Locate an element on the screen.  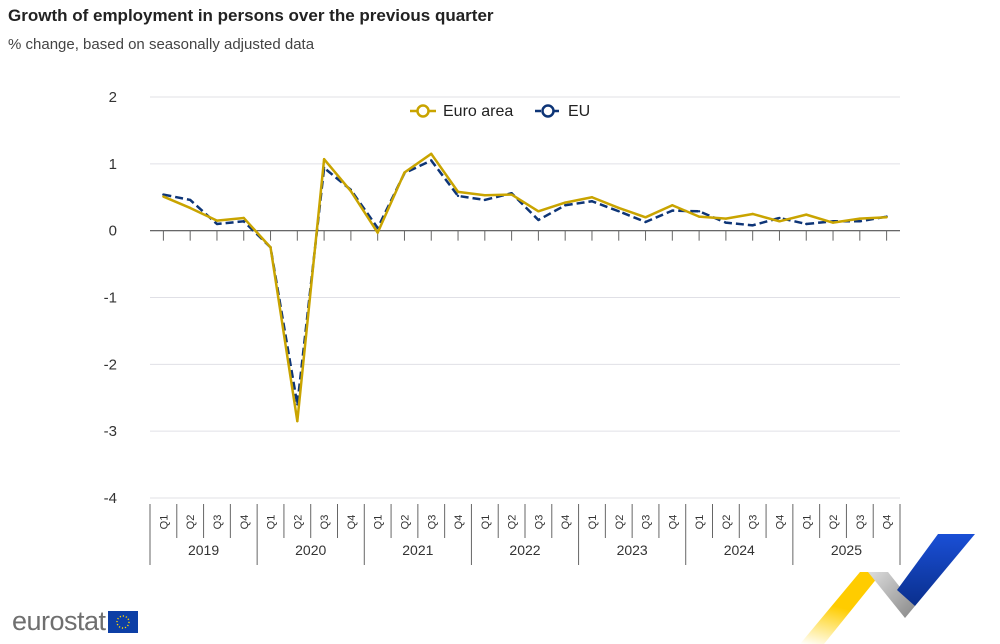
y-tick-label: 1 is located at coordinates (113, 164).